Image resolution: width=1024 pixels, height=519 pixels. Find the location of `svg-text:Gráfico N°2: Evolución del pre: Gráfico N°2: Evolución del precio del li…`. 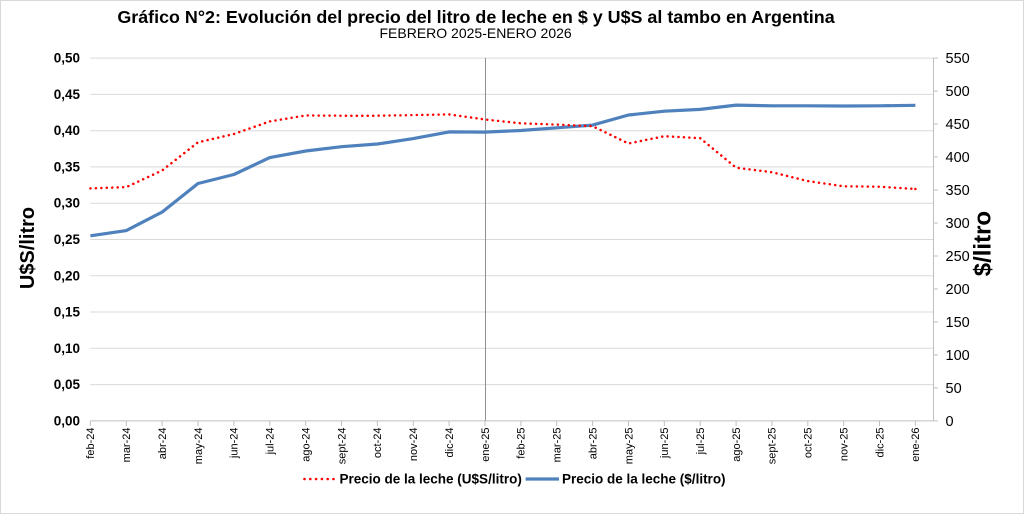

svg-text:Gráfico N°2: Evolución del pre: Gráfico N°2: Evolución del precio del li… is located at coordinates (476, 17).